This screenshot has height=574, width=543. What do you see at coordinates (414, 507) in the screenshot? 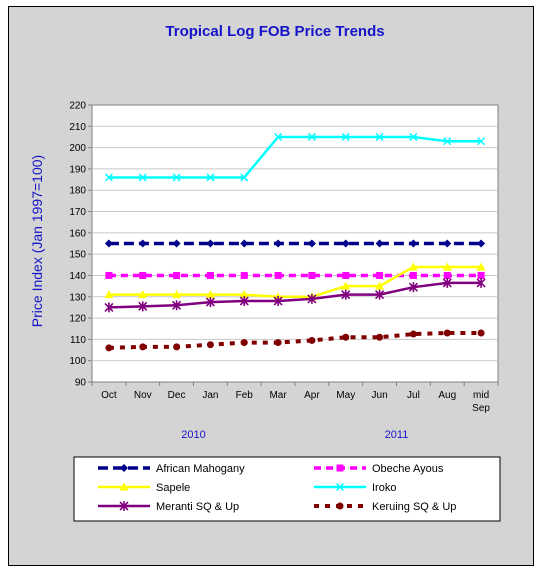
I see `legend-label: Keruing SQ & Up` at bounding box center [414, 507].